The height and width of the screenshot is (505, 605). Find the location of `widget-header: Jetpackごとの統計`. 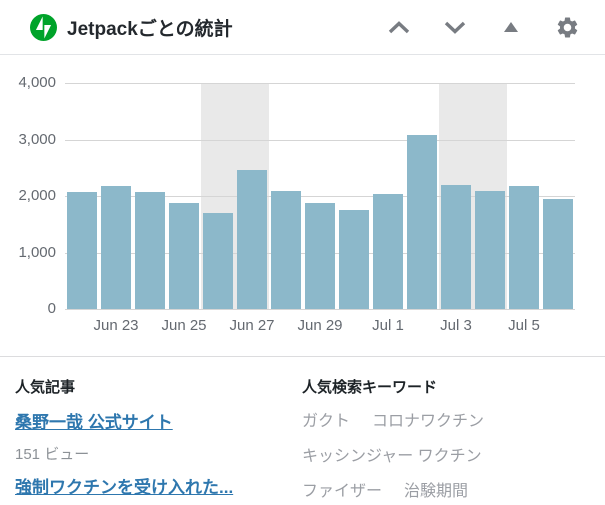

widget-header: Jetpackごとの統計 is located at coordinates (302, 27).